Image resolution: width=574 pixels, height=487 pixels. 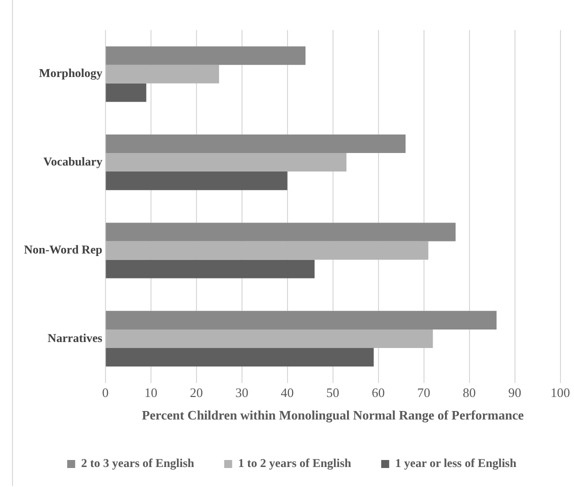 I want to click on x-axis-title: Percent Children within Monolingual Normal Range of Performance, so click(x=333, y=415).